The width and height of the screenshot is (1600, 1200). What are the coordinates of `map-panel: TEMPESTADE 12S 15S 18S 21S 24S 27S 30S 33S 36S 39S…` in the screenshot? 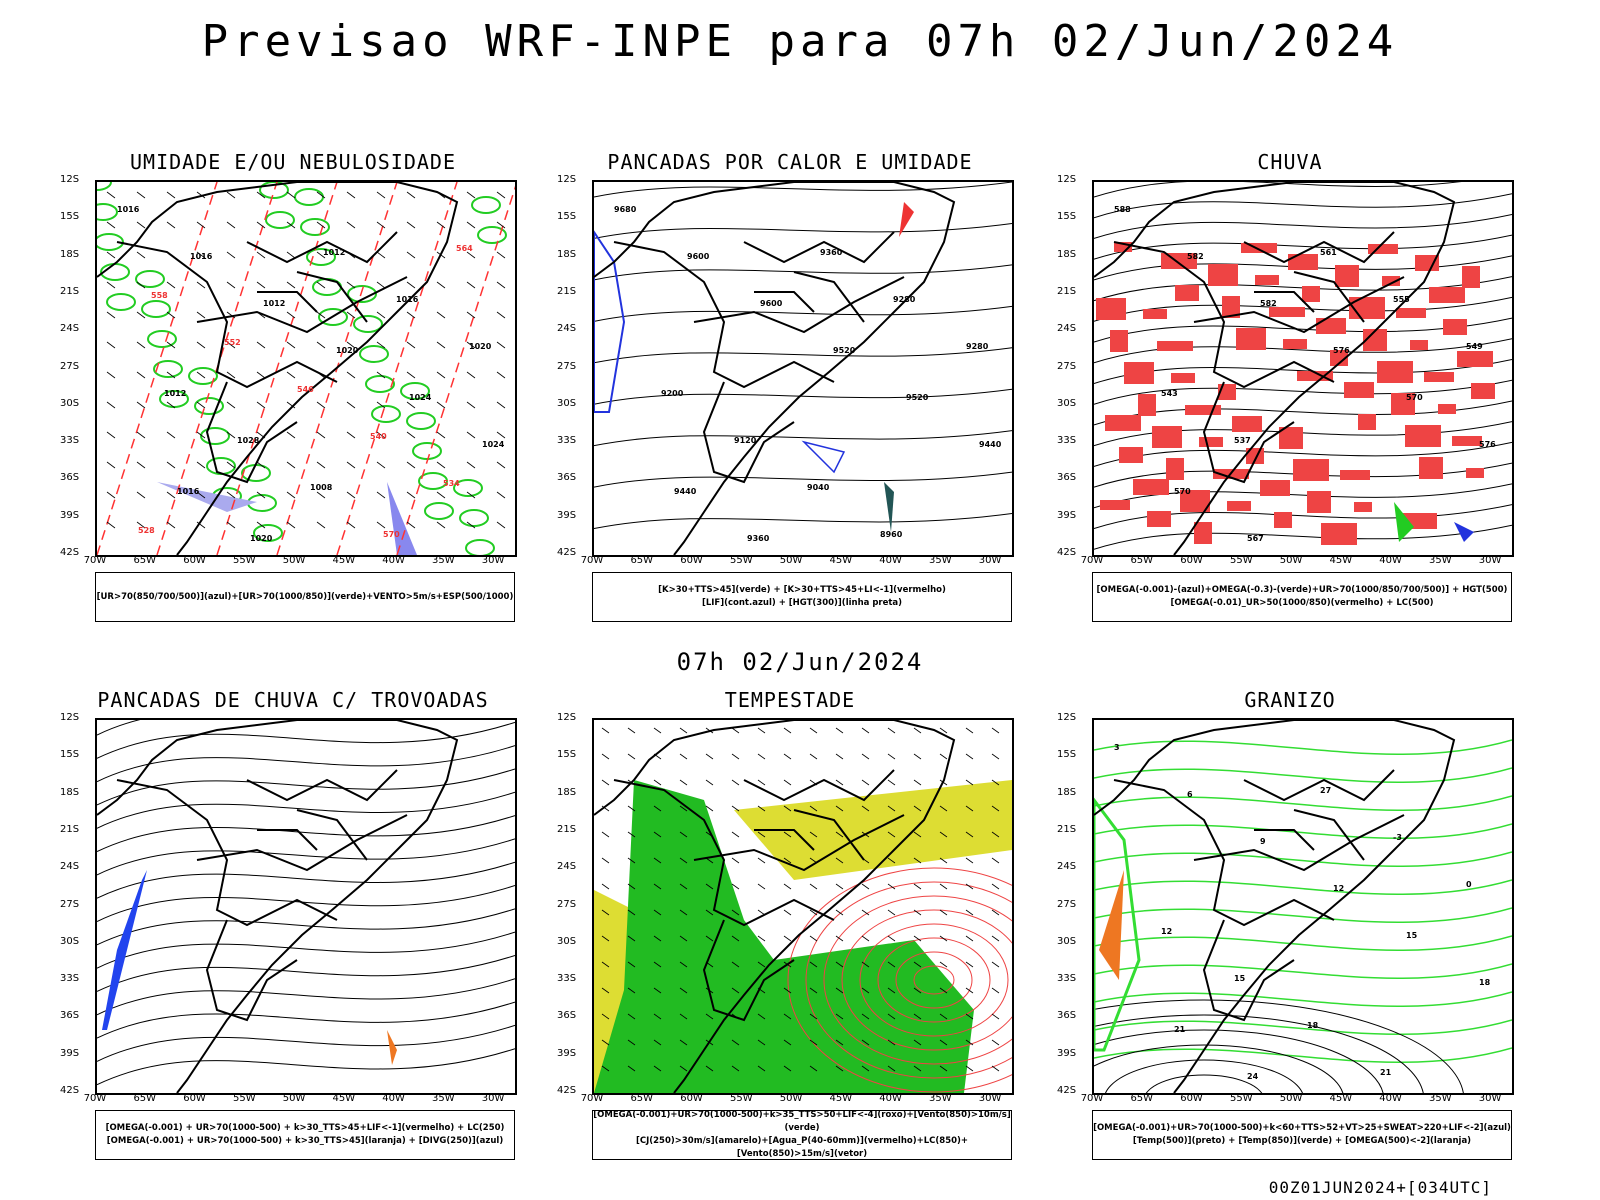 It's located at (790, 928).